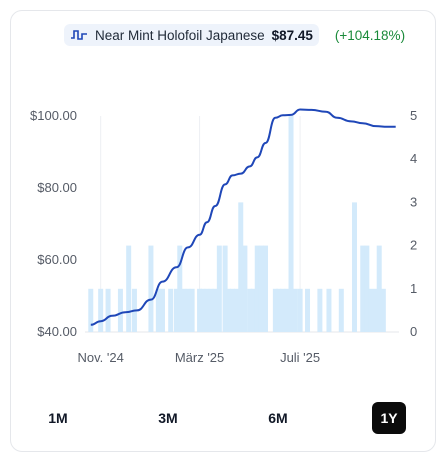 The height and width of the screenshot is (461, 445). What do you see at coordinates (413, 201) in the screenshot?
I see `y-right-tick-label: 3` at bounding box center [413, 201].